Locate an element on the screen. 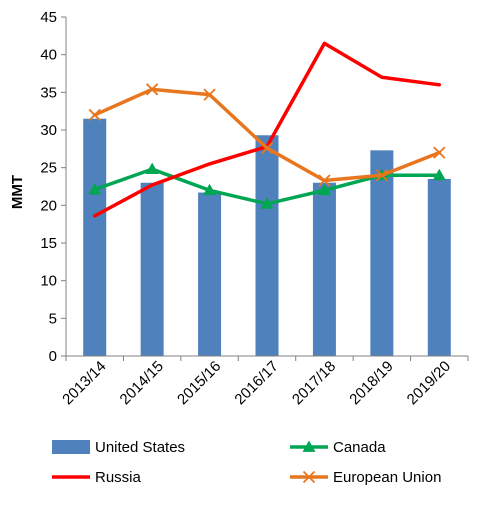 This screenshot has width=480, height=505. legend-label-united-states: United States is located at coordinates (140, 447).